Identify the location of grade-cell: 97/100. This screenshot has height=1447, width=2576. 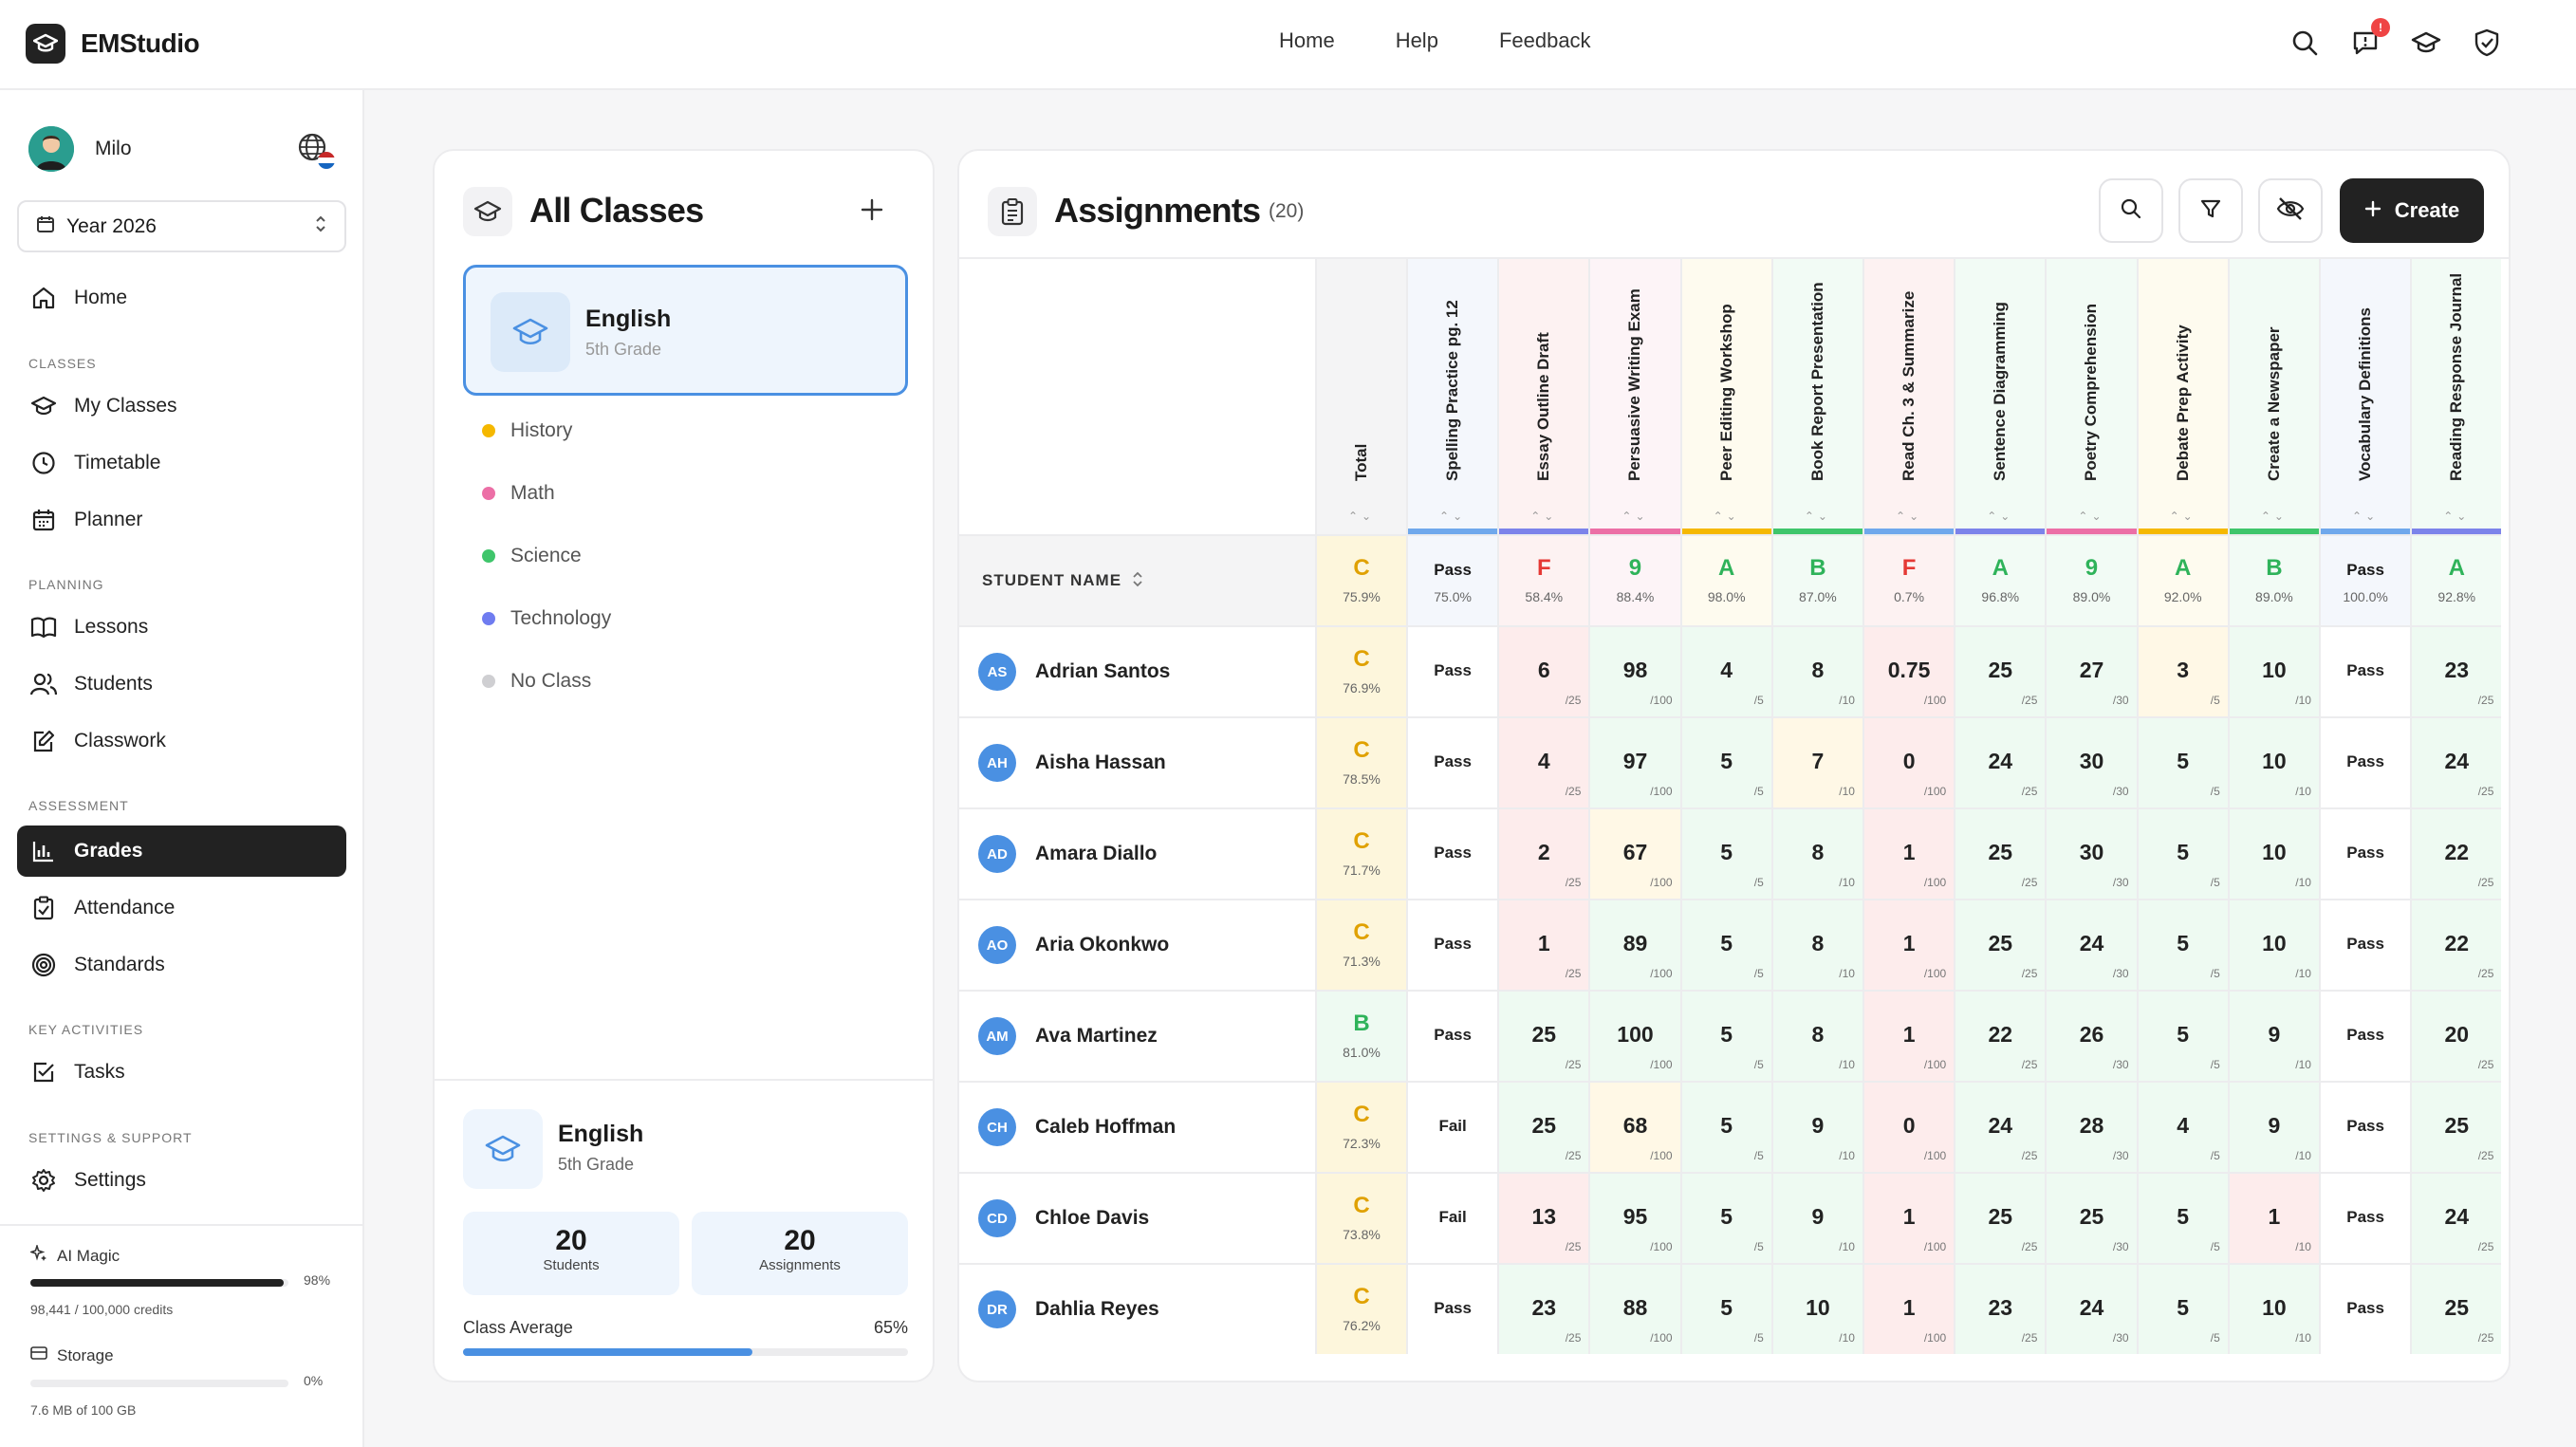
(1634, 762).